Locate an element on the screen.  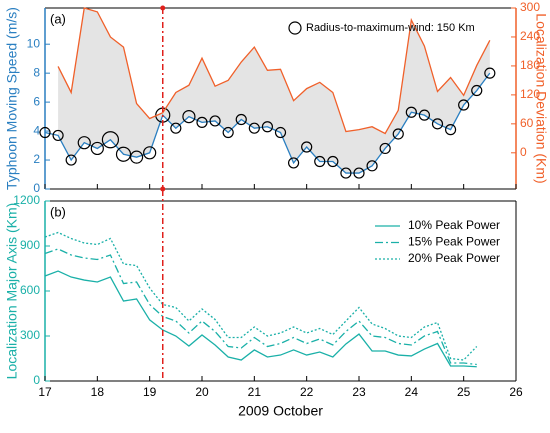
y2-tick-label: 0 is located at coordinates (523, 152).